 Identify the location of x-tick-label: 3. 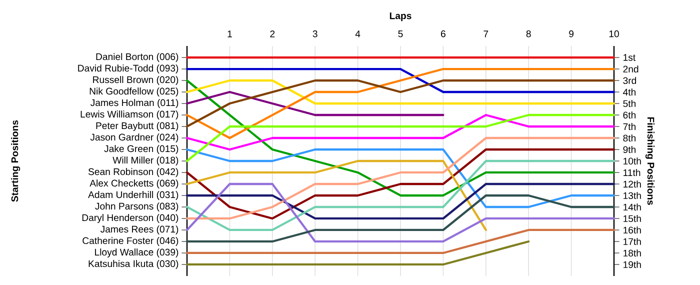
(315, 34).